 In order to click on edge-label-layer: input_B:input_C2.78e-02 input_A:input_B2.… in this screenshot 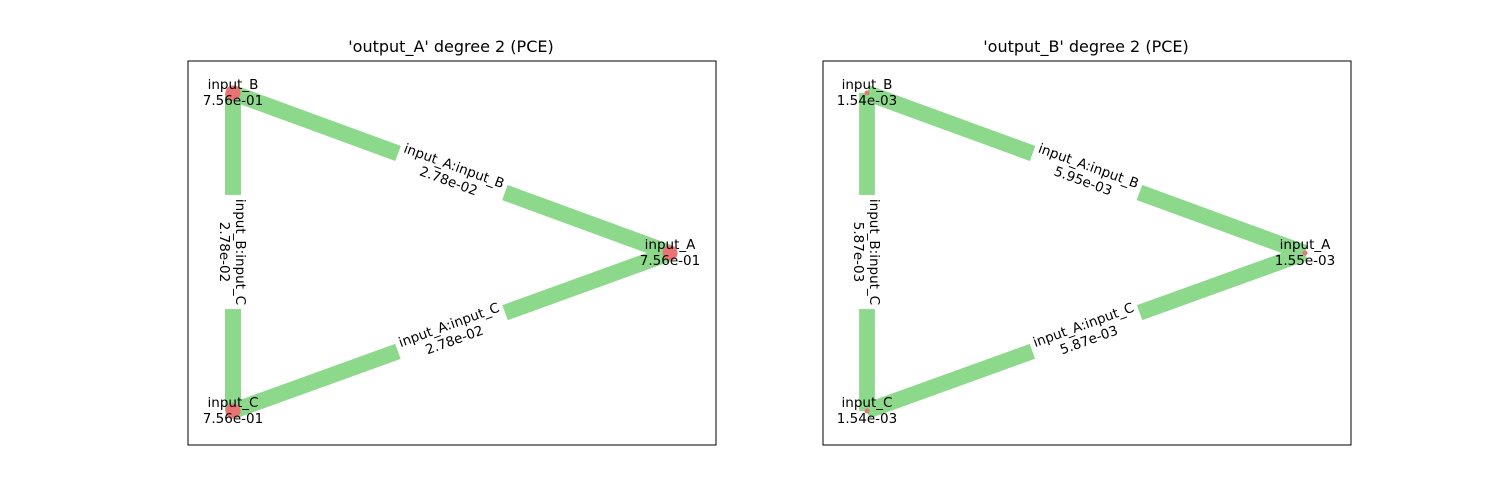, I will do `click(363, 253)`.